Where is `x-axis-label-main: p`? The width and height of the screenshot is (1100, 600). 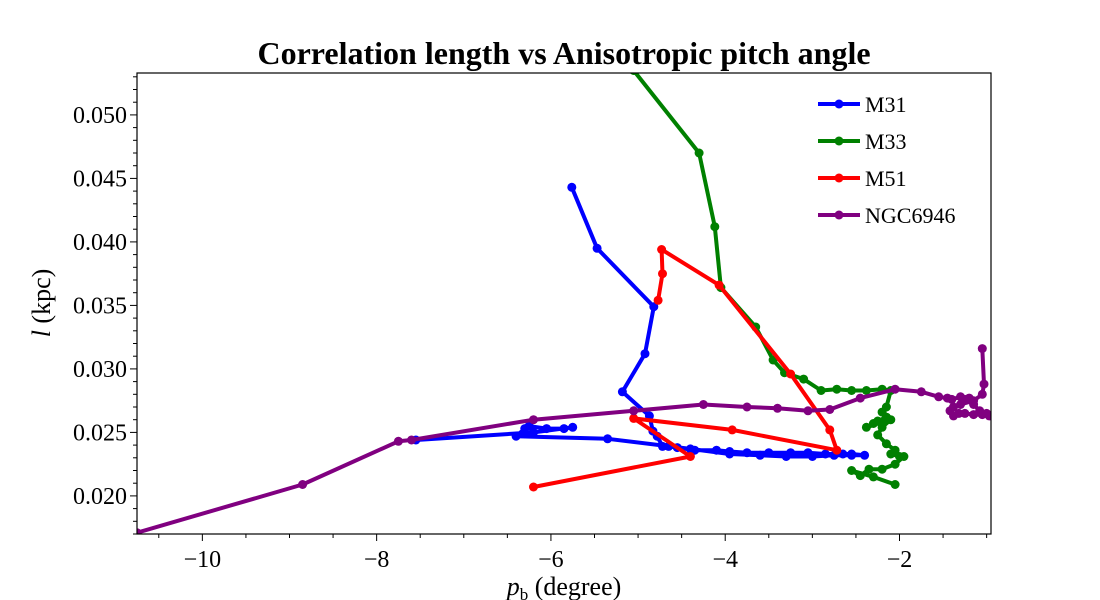
x-axis-label-main: p is located at coordinates (512, 586).